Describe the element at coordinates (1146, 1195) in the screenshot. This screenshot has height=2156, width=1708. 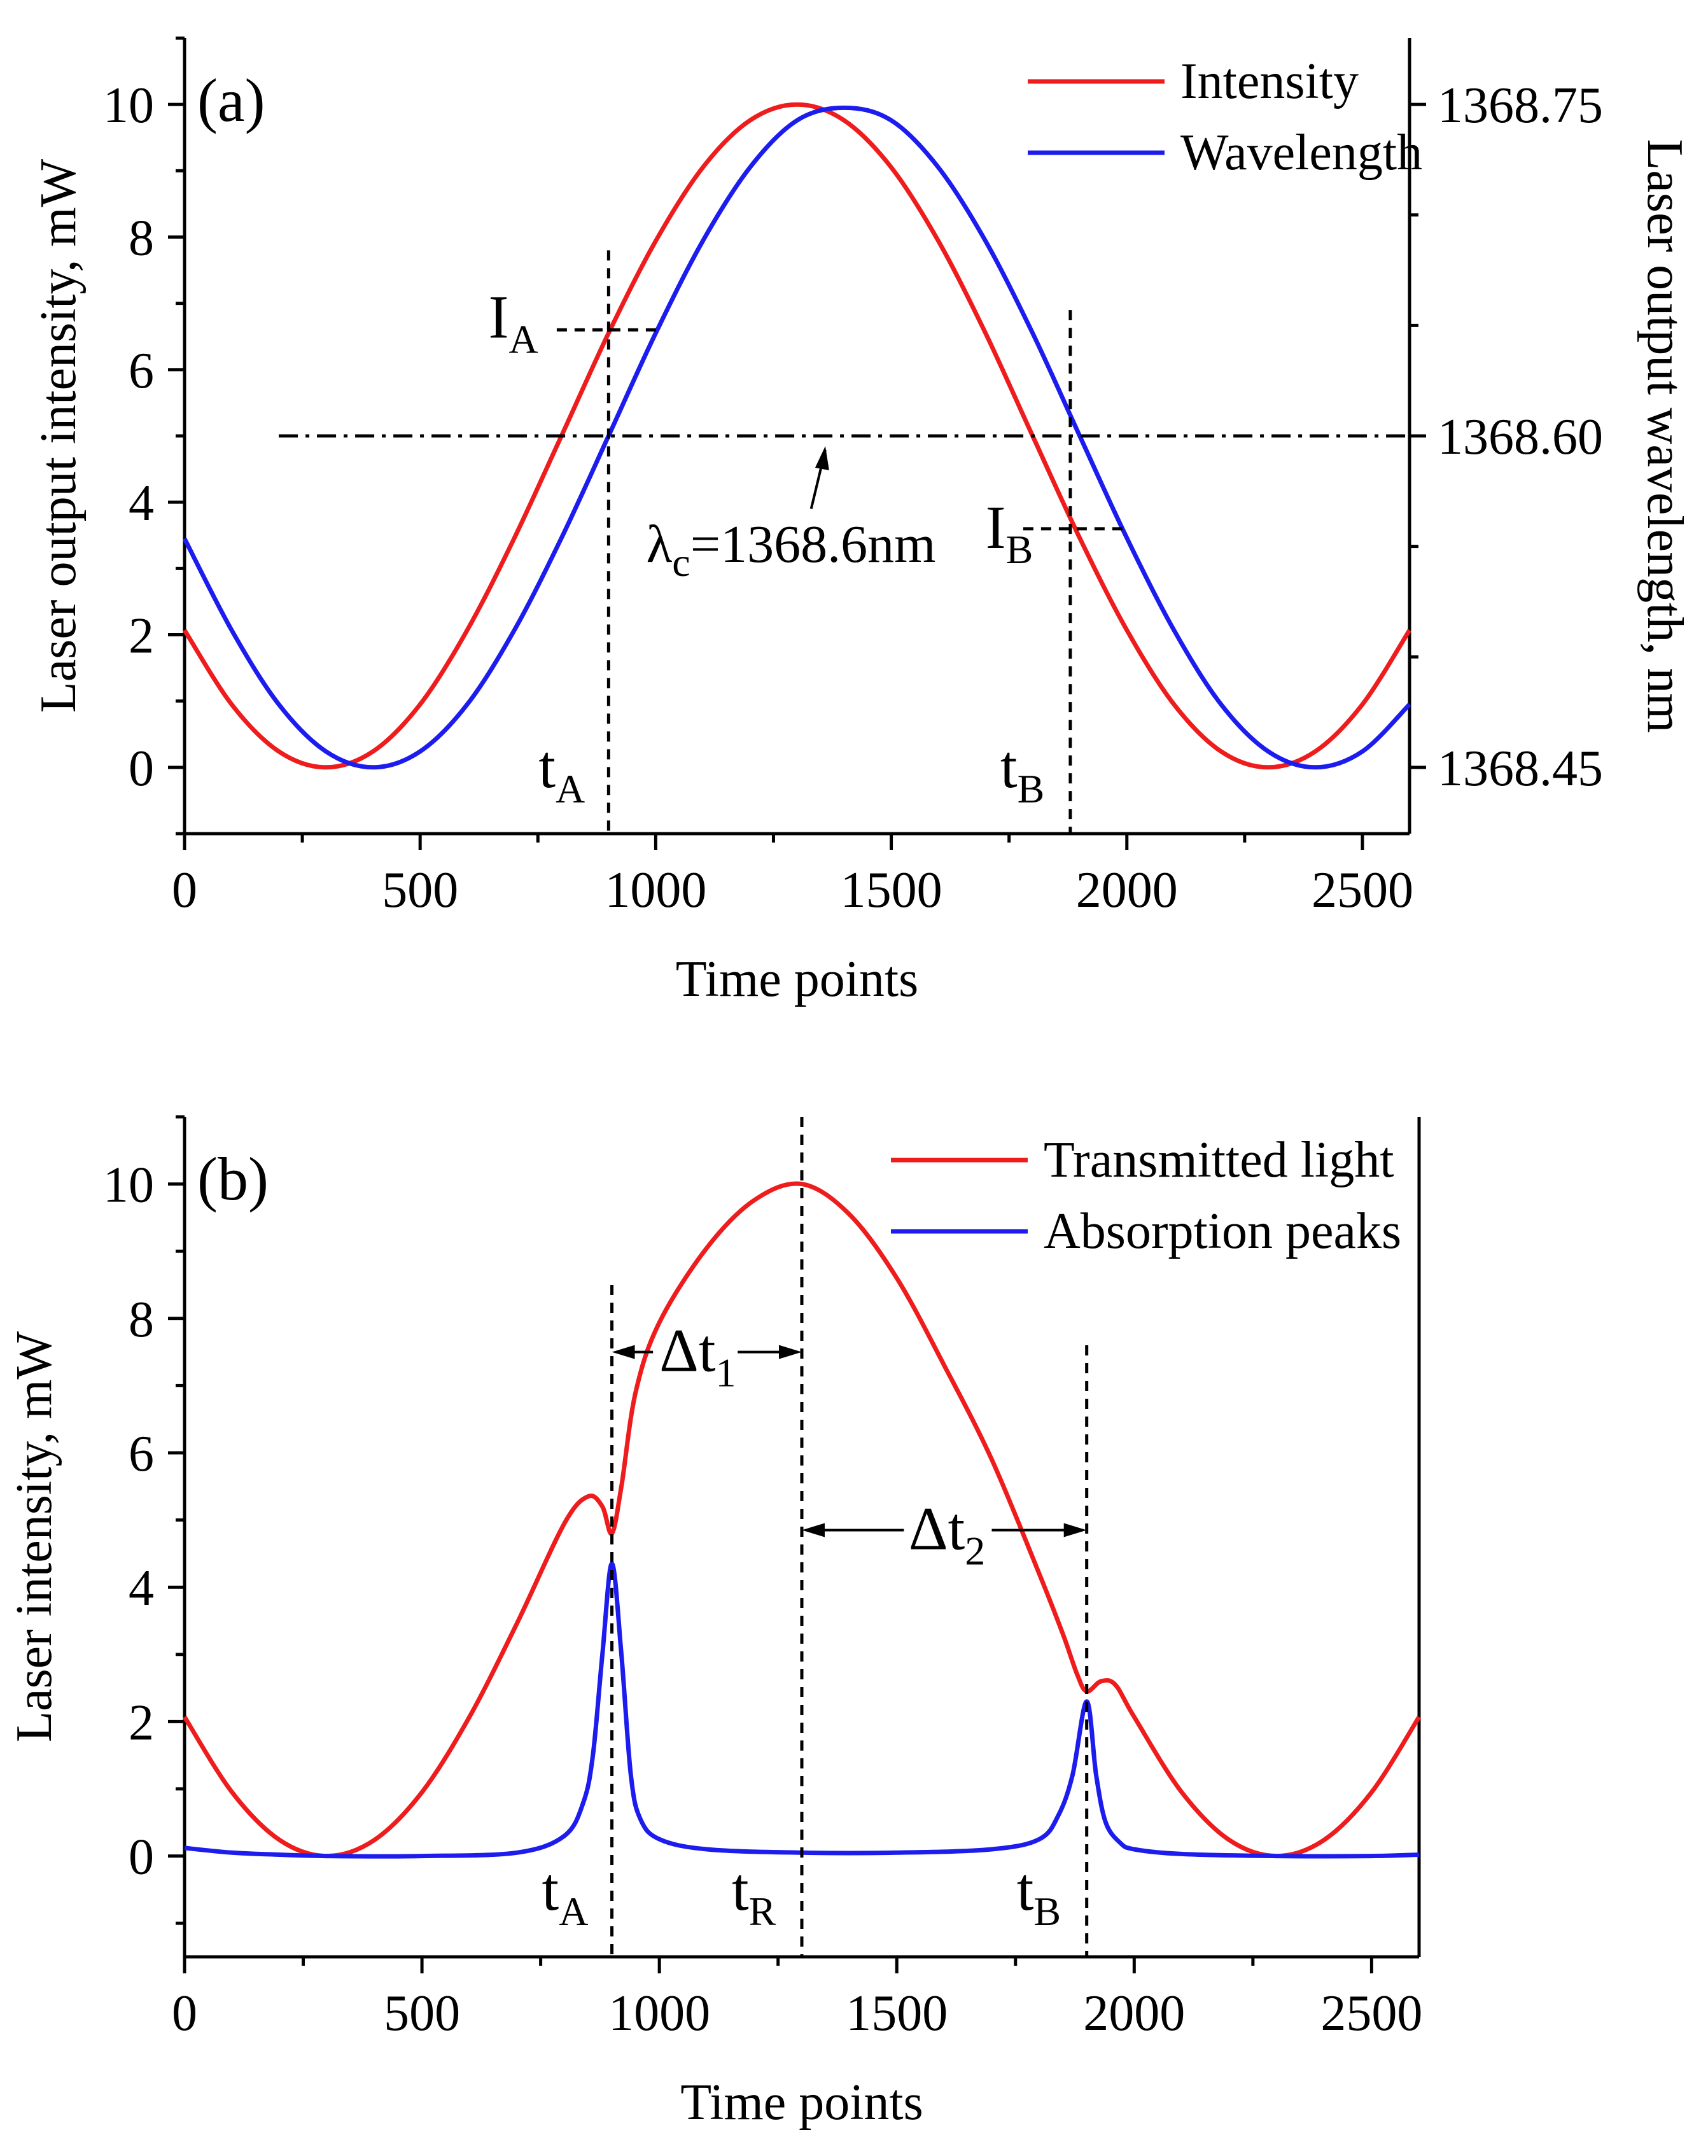
I see `panel-b-legend: Transmitted light Absorption peaks` at that location.